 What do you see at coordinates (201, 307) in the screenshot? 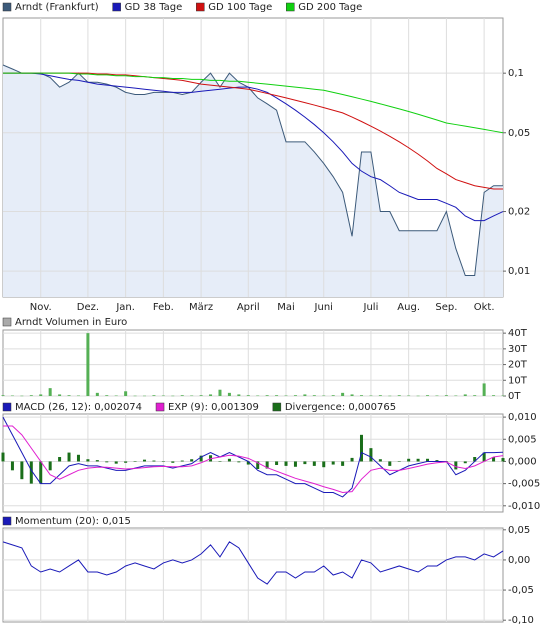
I see `x-tick-label: März` at bounding box center [201, 307].